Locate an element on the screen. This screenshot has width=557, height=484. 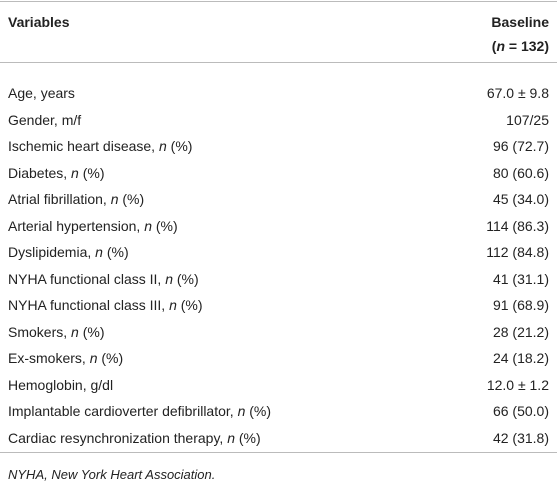
text-segment: Age, years is located at coordinates (41, 93).